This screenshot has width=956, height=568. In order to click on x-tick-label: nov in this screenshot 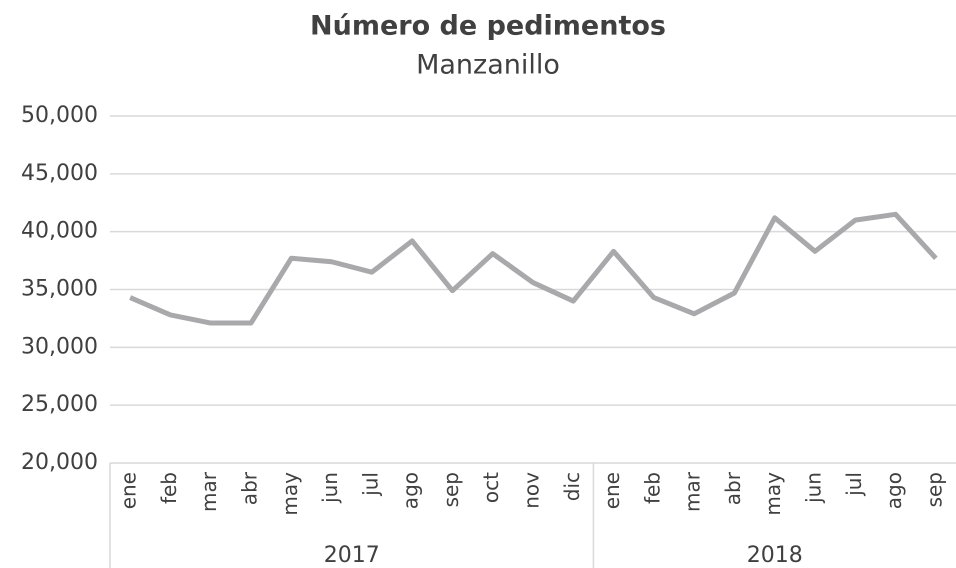, I will do `click(532, 490)`.